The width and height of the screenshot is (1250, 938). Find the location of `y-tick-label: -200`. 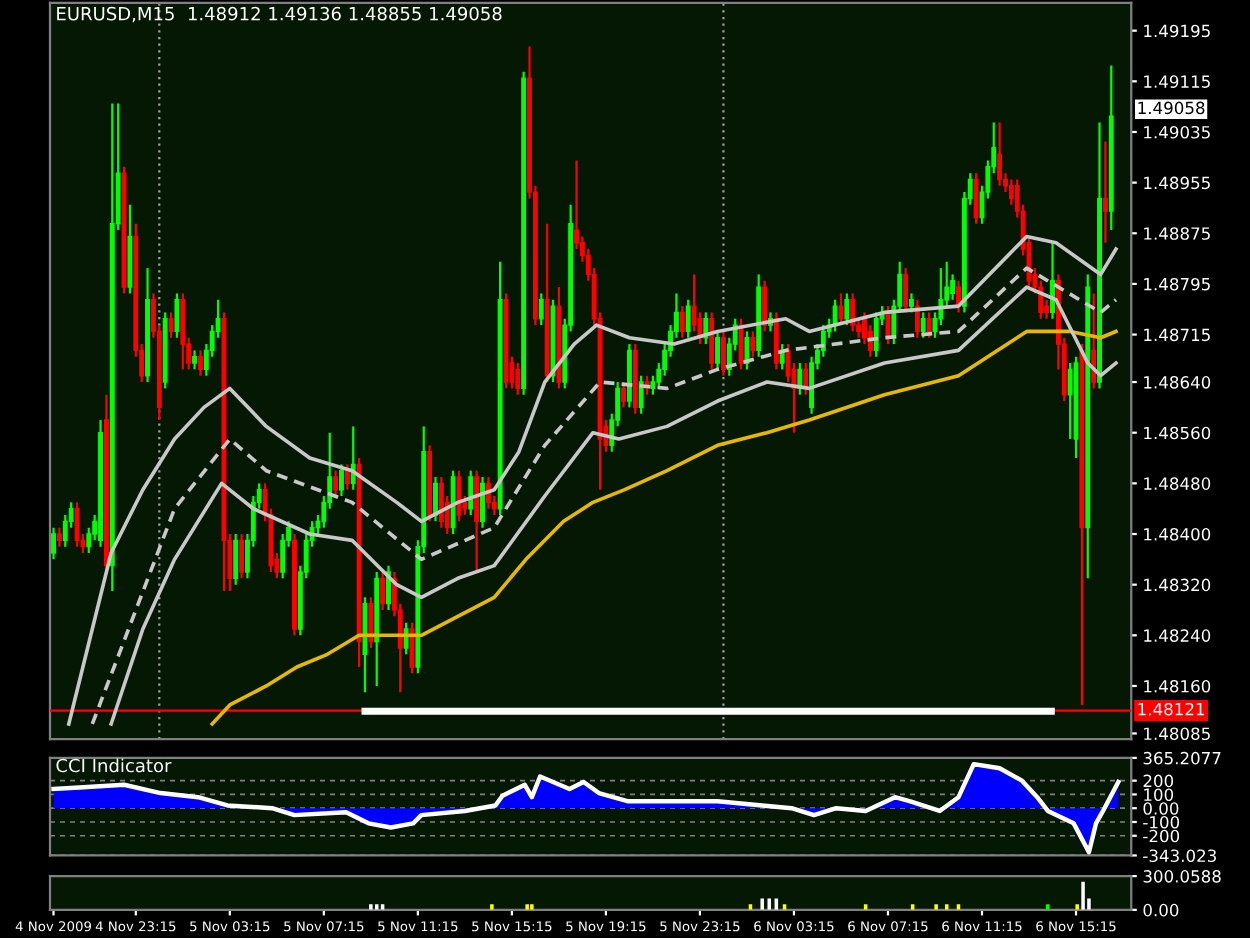

y-tick-label: -200 is located at coordinates (1161, 836).